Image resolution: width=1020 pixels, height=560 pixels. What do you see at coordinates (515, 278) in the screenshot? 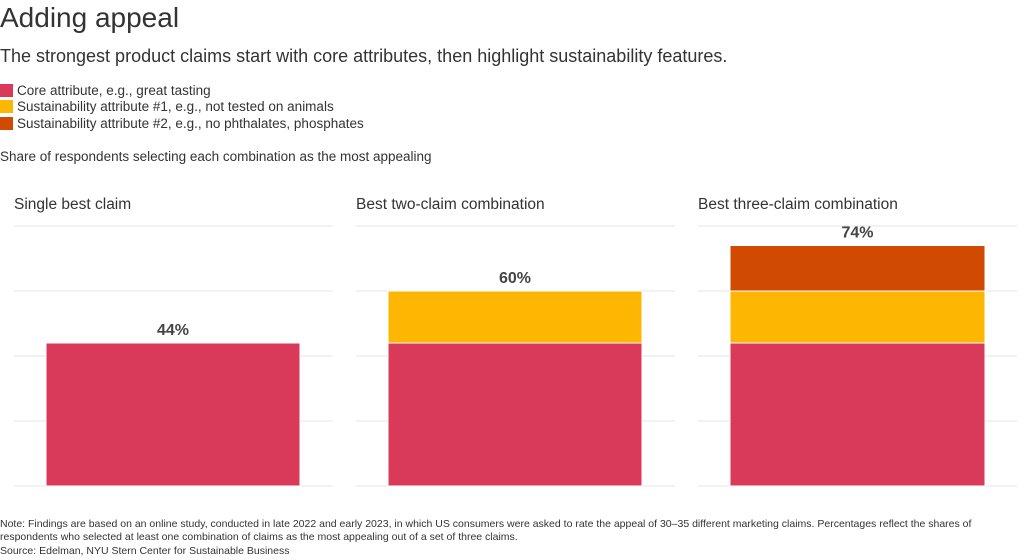
I see `data-label-total: 60%` at bounding box center [515, 278].